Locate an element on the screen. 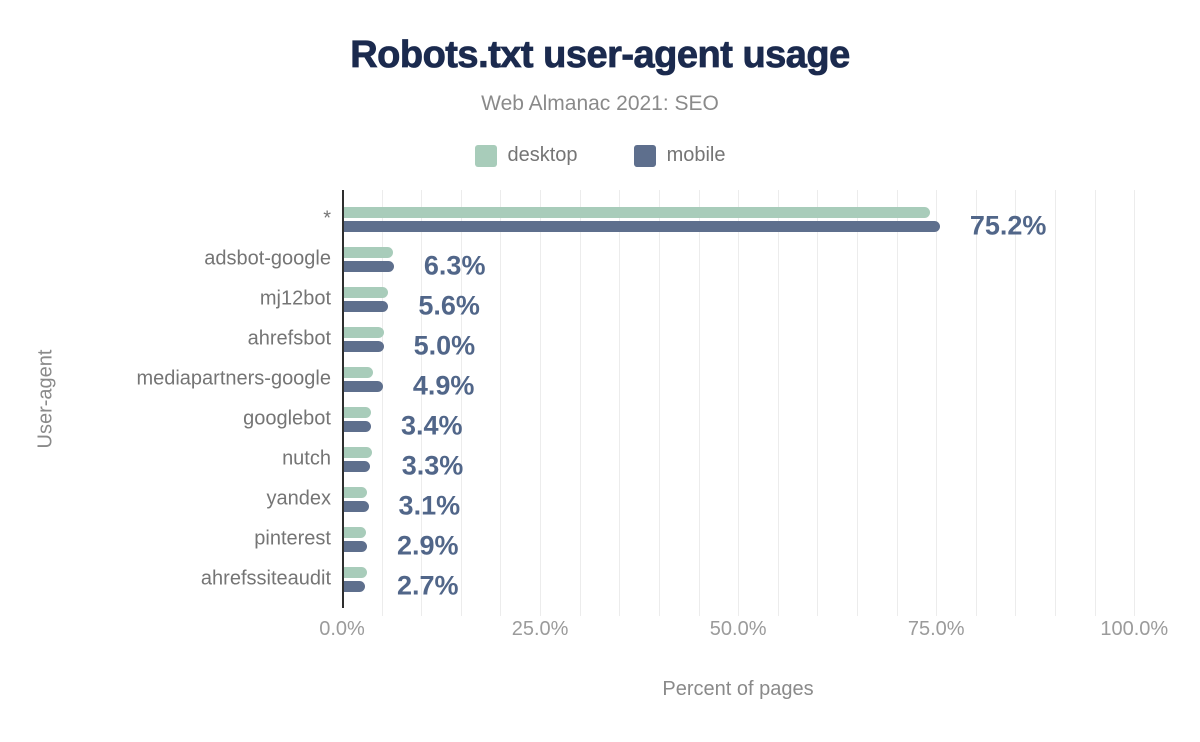 Image resolution: width=1200 pixels, height=742 pixels. category-label: pinterest is located at coordinates (292, 538).